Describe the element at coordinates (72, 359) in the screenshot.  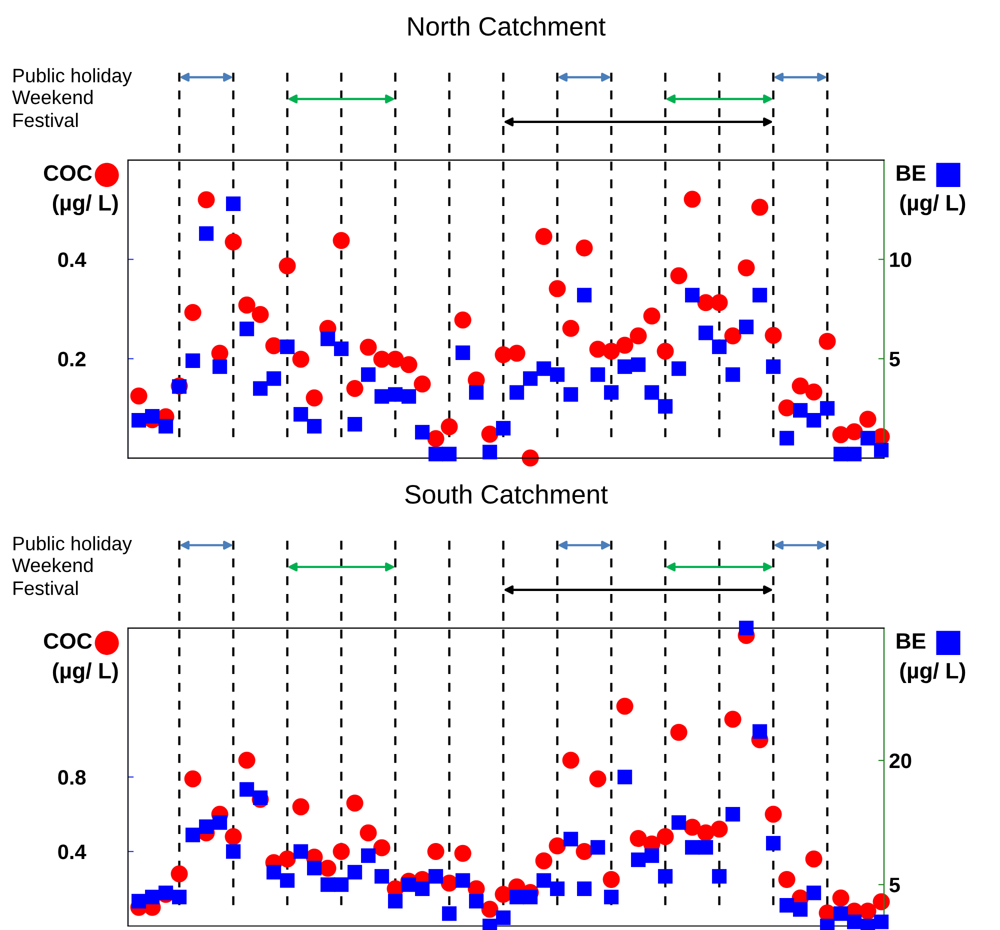
I see `y-tick-label: 0.2` at that location.